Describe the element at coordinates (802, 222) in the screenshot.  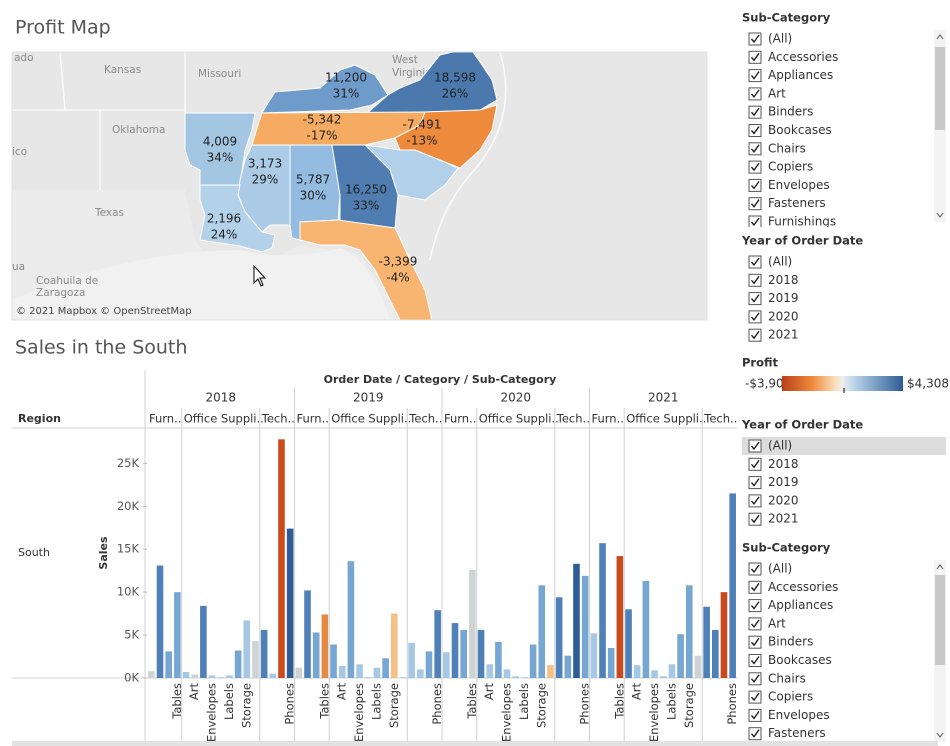
I see `filter-item: Furnishings` at that location.